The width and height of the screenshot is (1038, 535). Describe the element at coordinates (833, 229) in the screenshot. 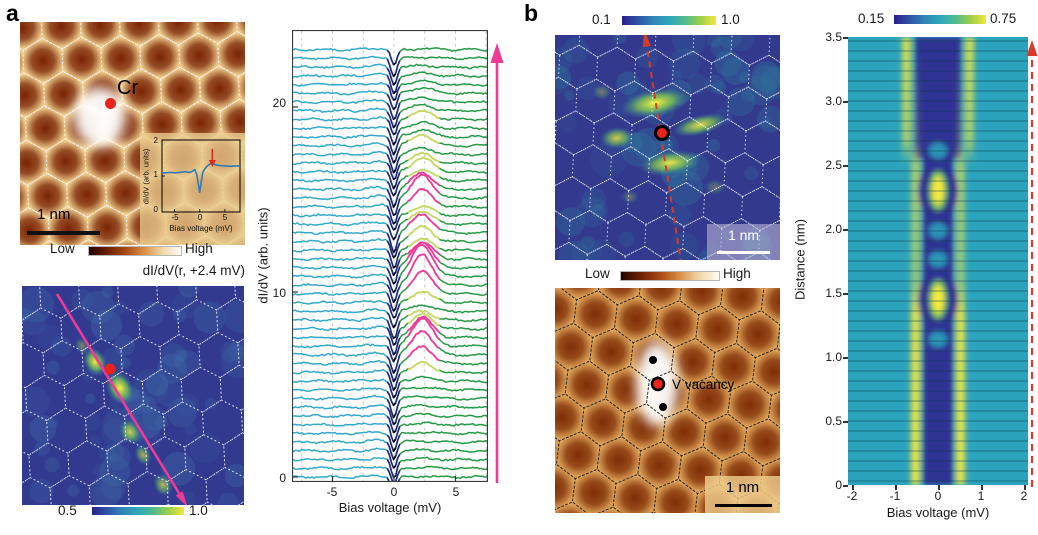

I see `heatmap-ytick: 2.0` at that location.